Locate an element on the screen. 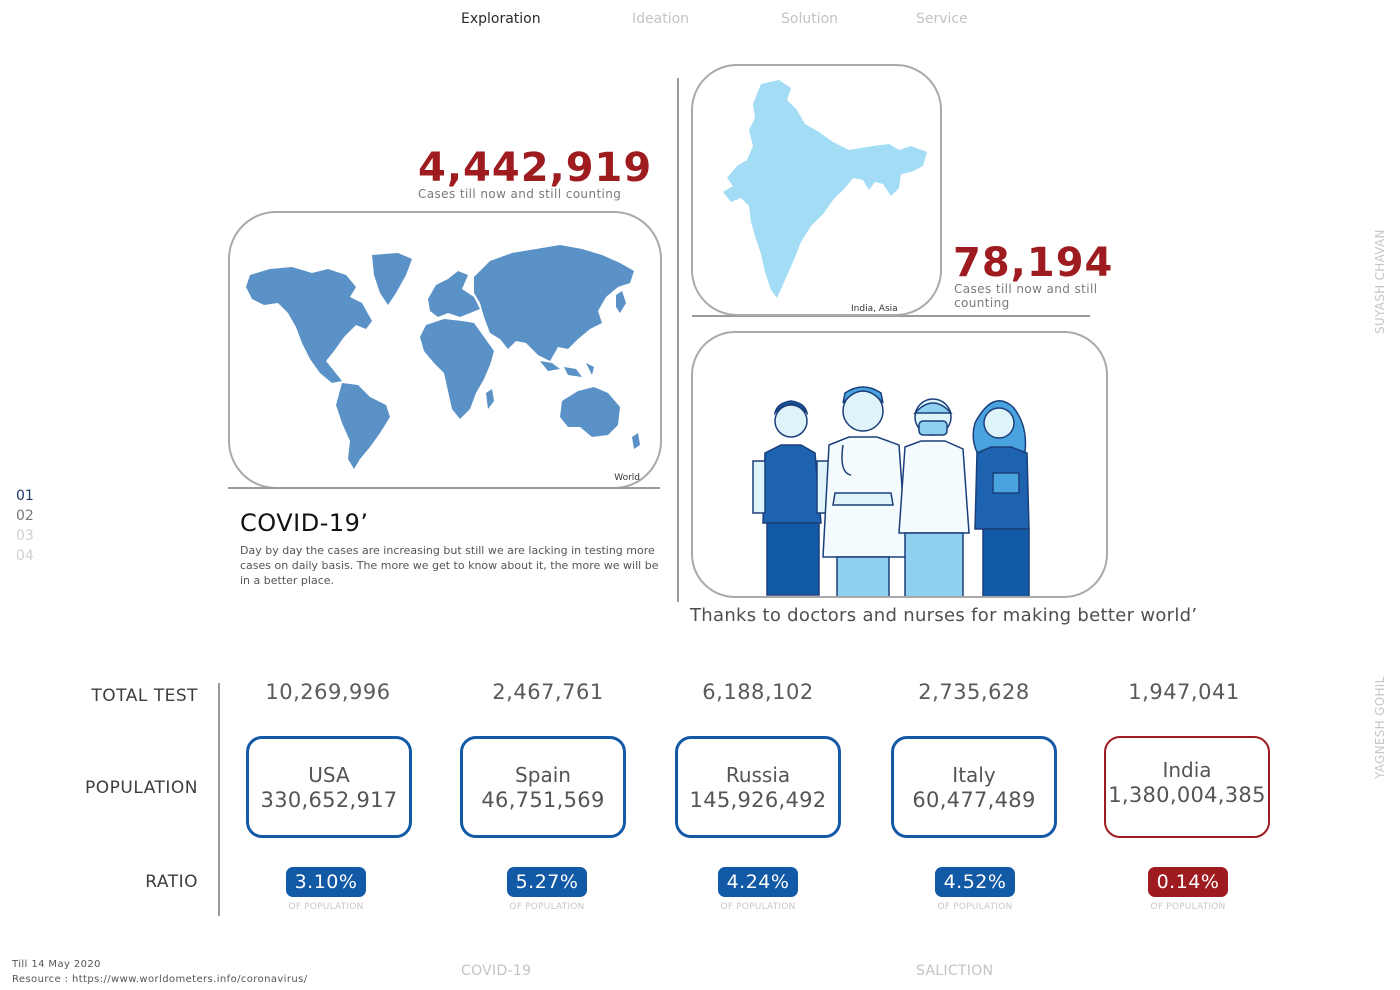  india-cases-count: 78,194 is located at coordinates (1033, 263).